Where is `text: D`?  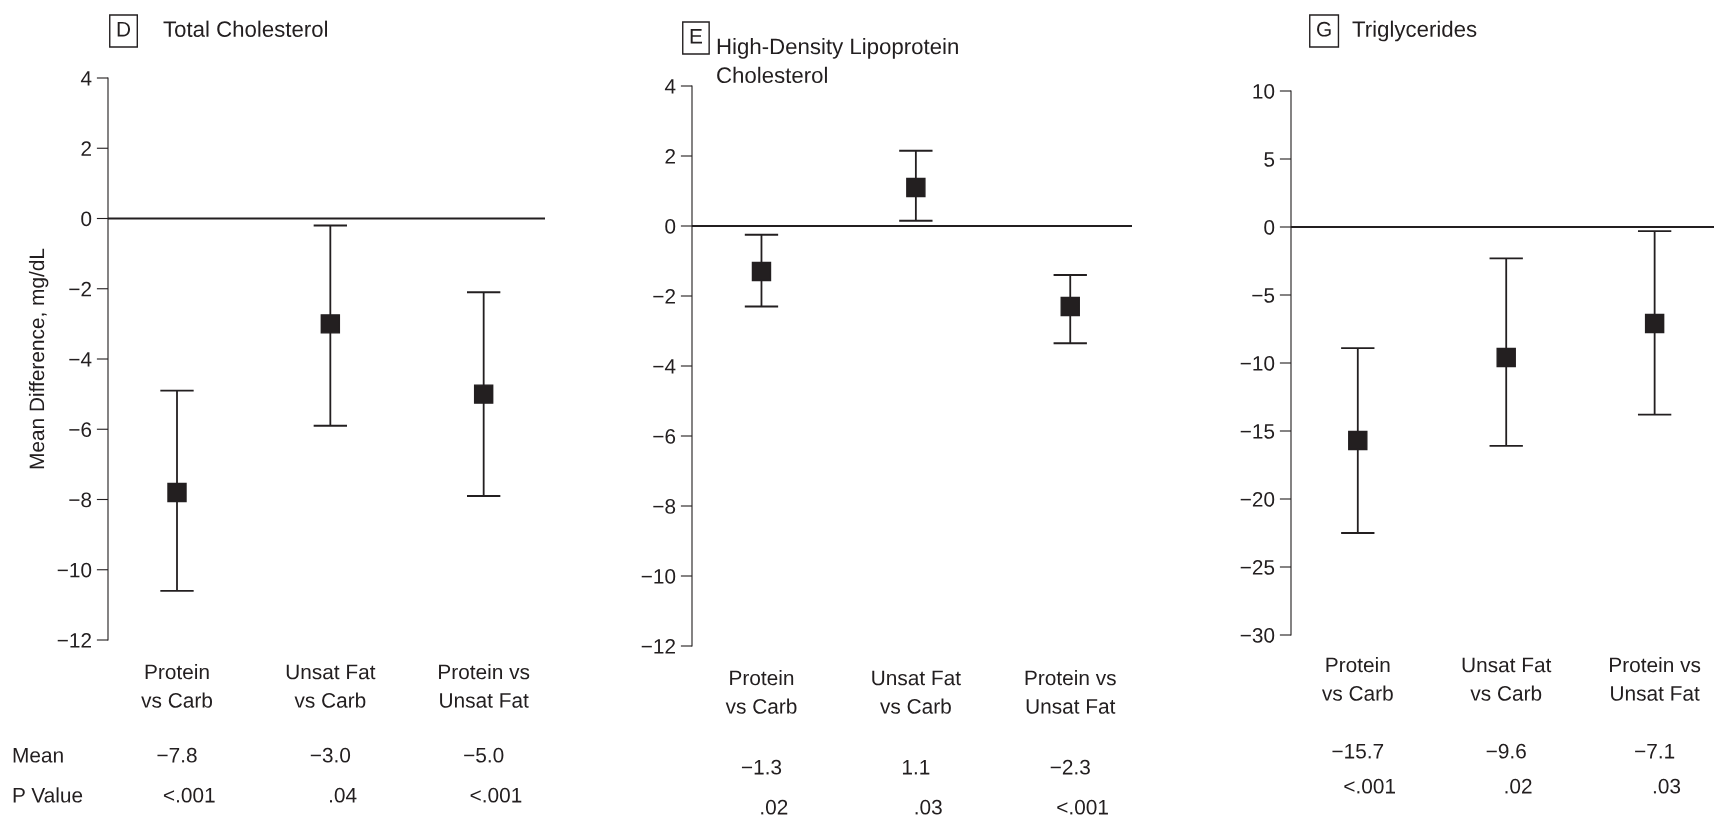
text: D is located at coordinates (124, 29).